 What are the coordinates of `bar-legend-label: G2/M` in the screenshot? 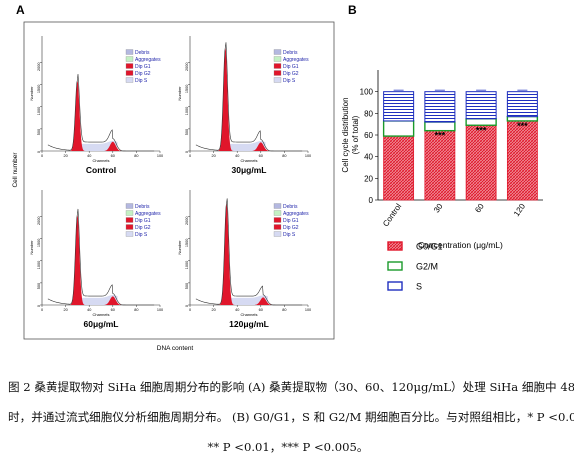 It's located at (427, 267).